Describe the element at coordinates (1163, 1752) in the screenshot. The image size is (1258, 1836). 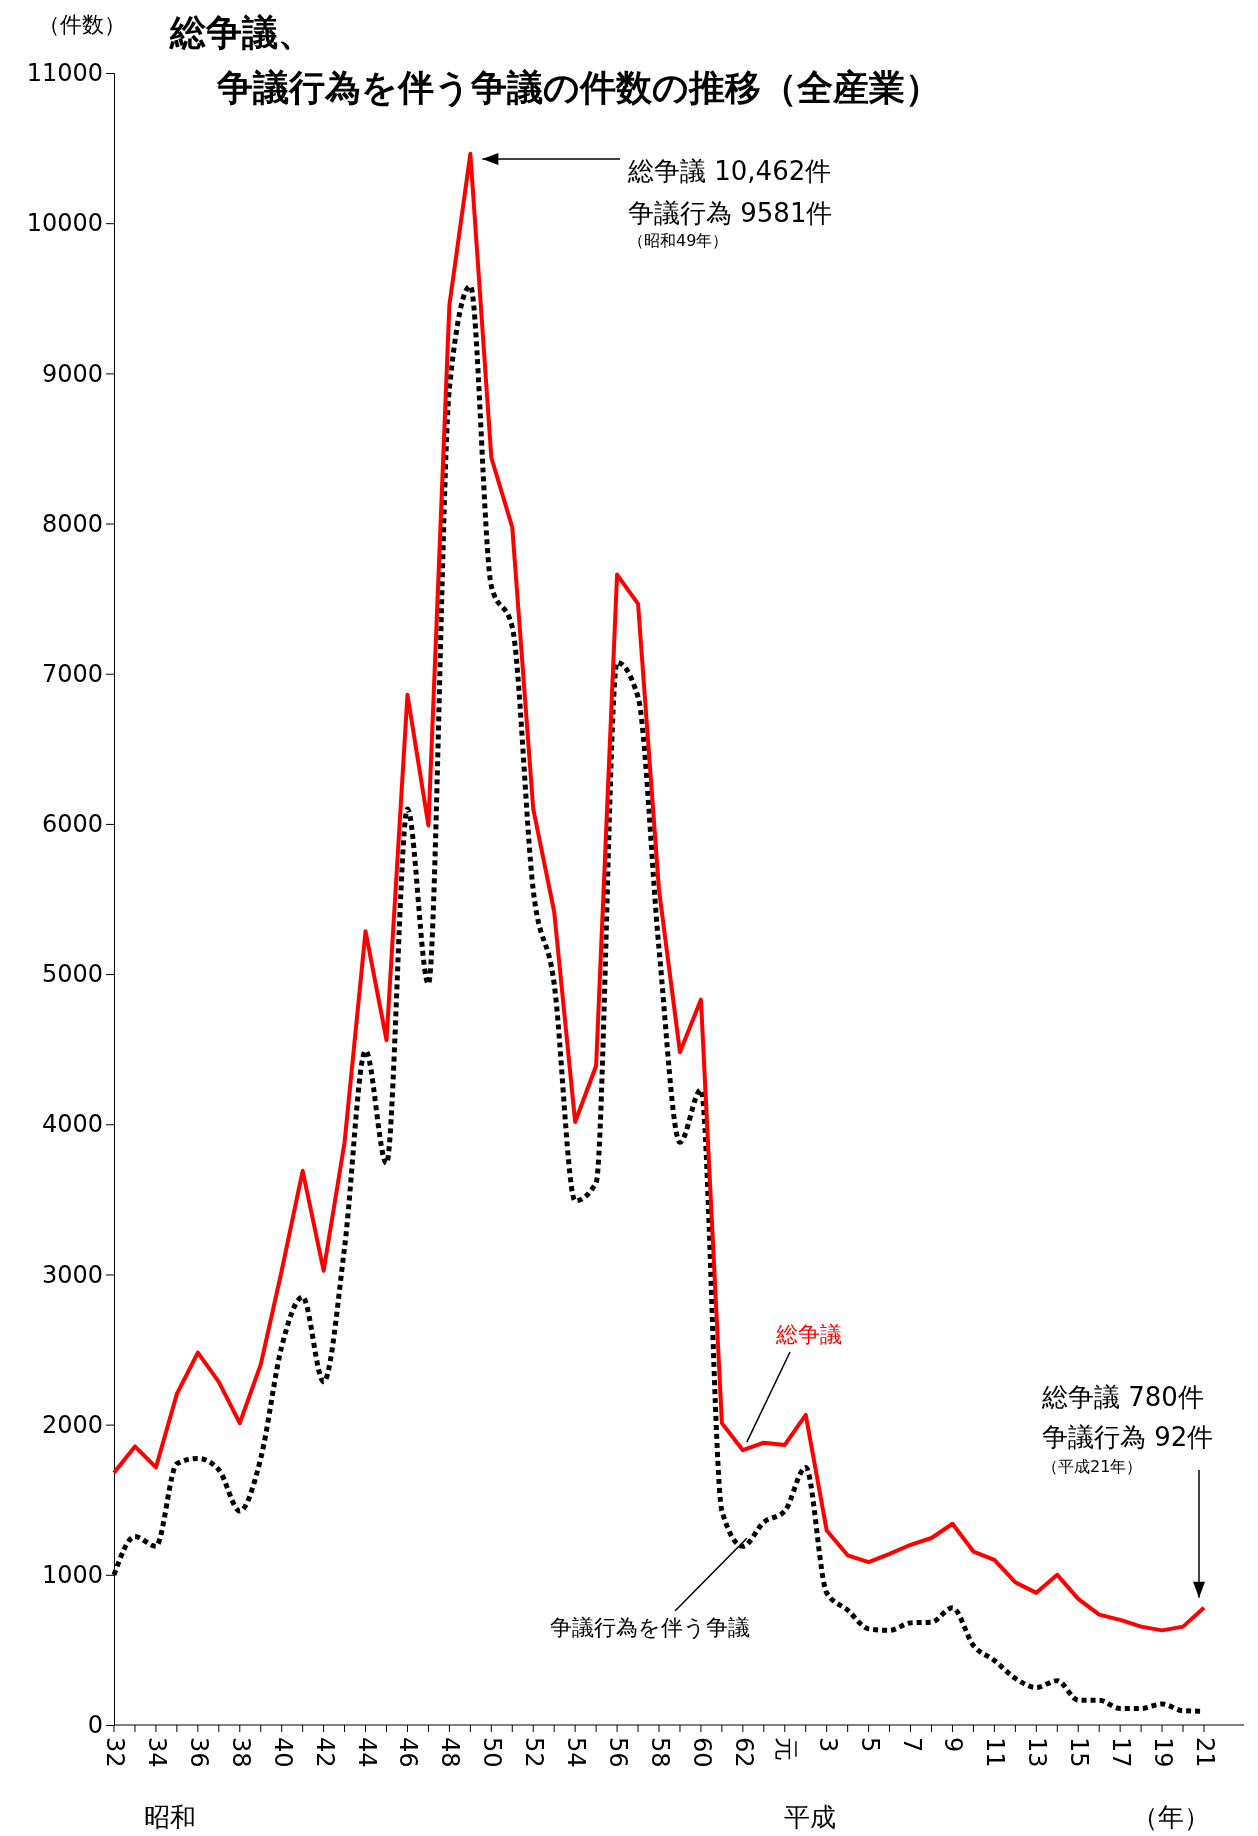
I see `x-tick-label: 19` at that location.